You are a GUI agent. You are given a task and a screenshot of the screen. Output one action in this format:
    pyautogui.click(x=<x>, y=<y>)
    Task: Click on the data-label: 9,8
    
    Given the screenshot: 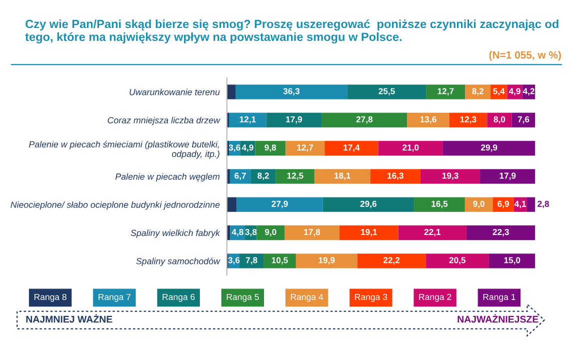 What is the action you would take?
    pyautogui.click(x=270, y=148)
    